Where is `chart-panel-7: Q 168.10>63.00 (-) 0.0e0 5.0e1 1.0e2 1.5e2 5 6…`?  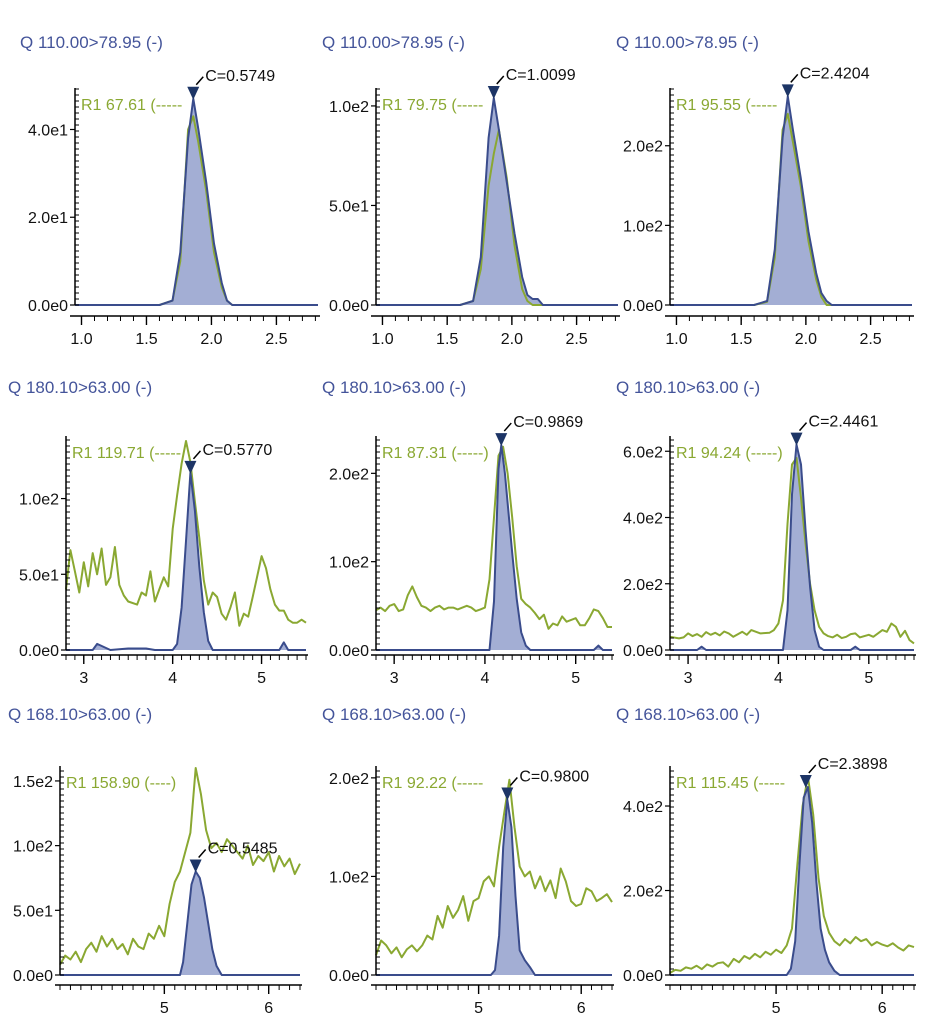 chart-panel-7: Q 168.10>63.00 (-) 0.0e0 5.0e1 1.0e2 1.5e2 5 6… is located at coordinates (155, 861).